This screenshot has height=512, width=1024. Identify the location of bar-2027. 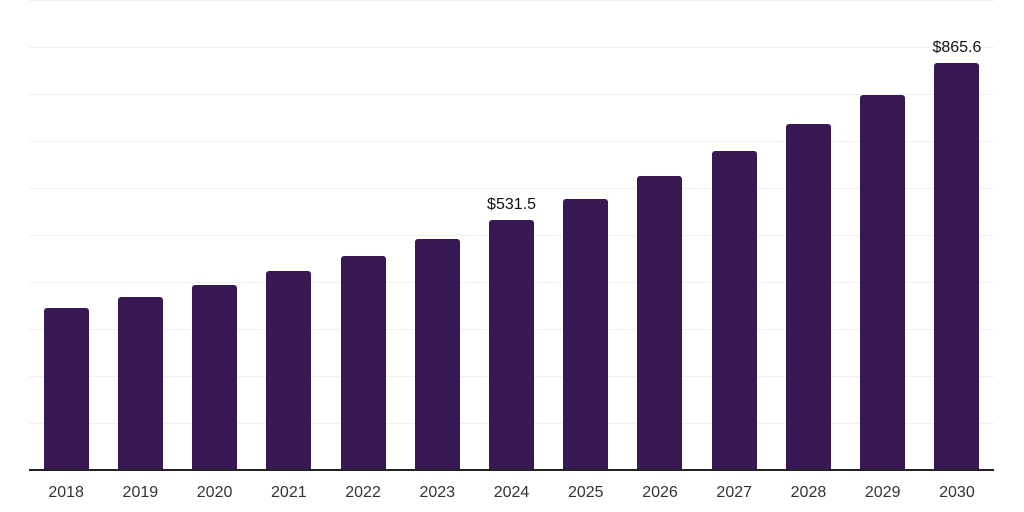
(734, 310).